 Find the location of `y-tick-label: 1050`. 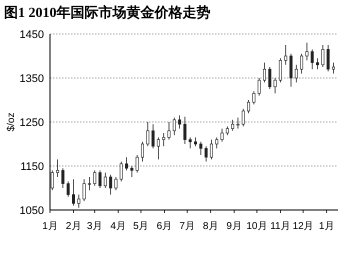

y-tick-label: 1050 is located at coordinates (32, 211).